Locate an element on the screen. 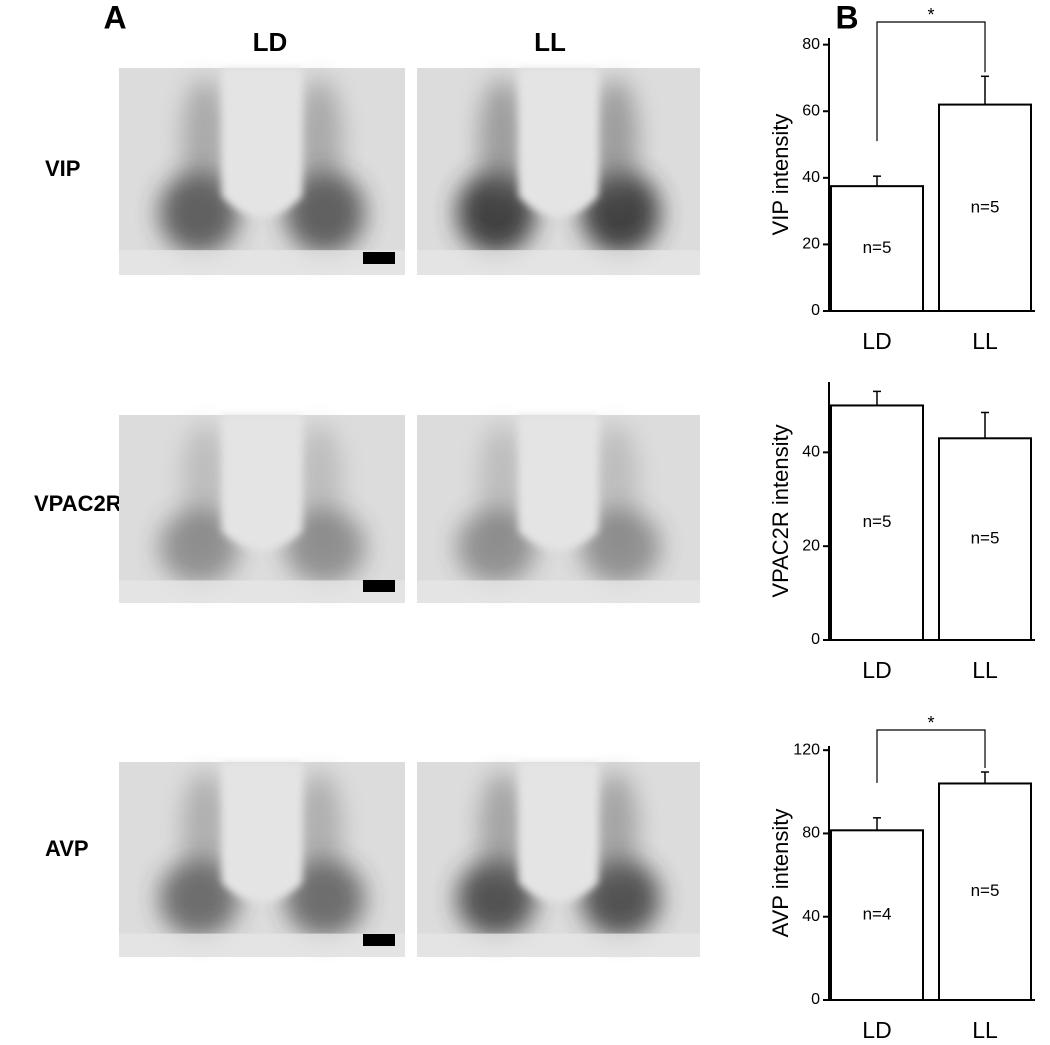  y-axis-label: VIP intensity is located at coordinates (780, 175).